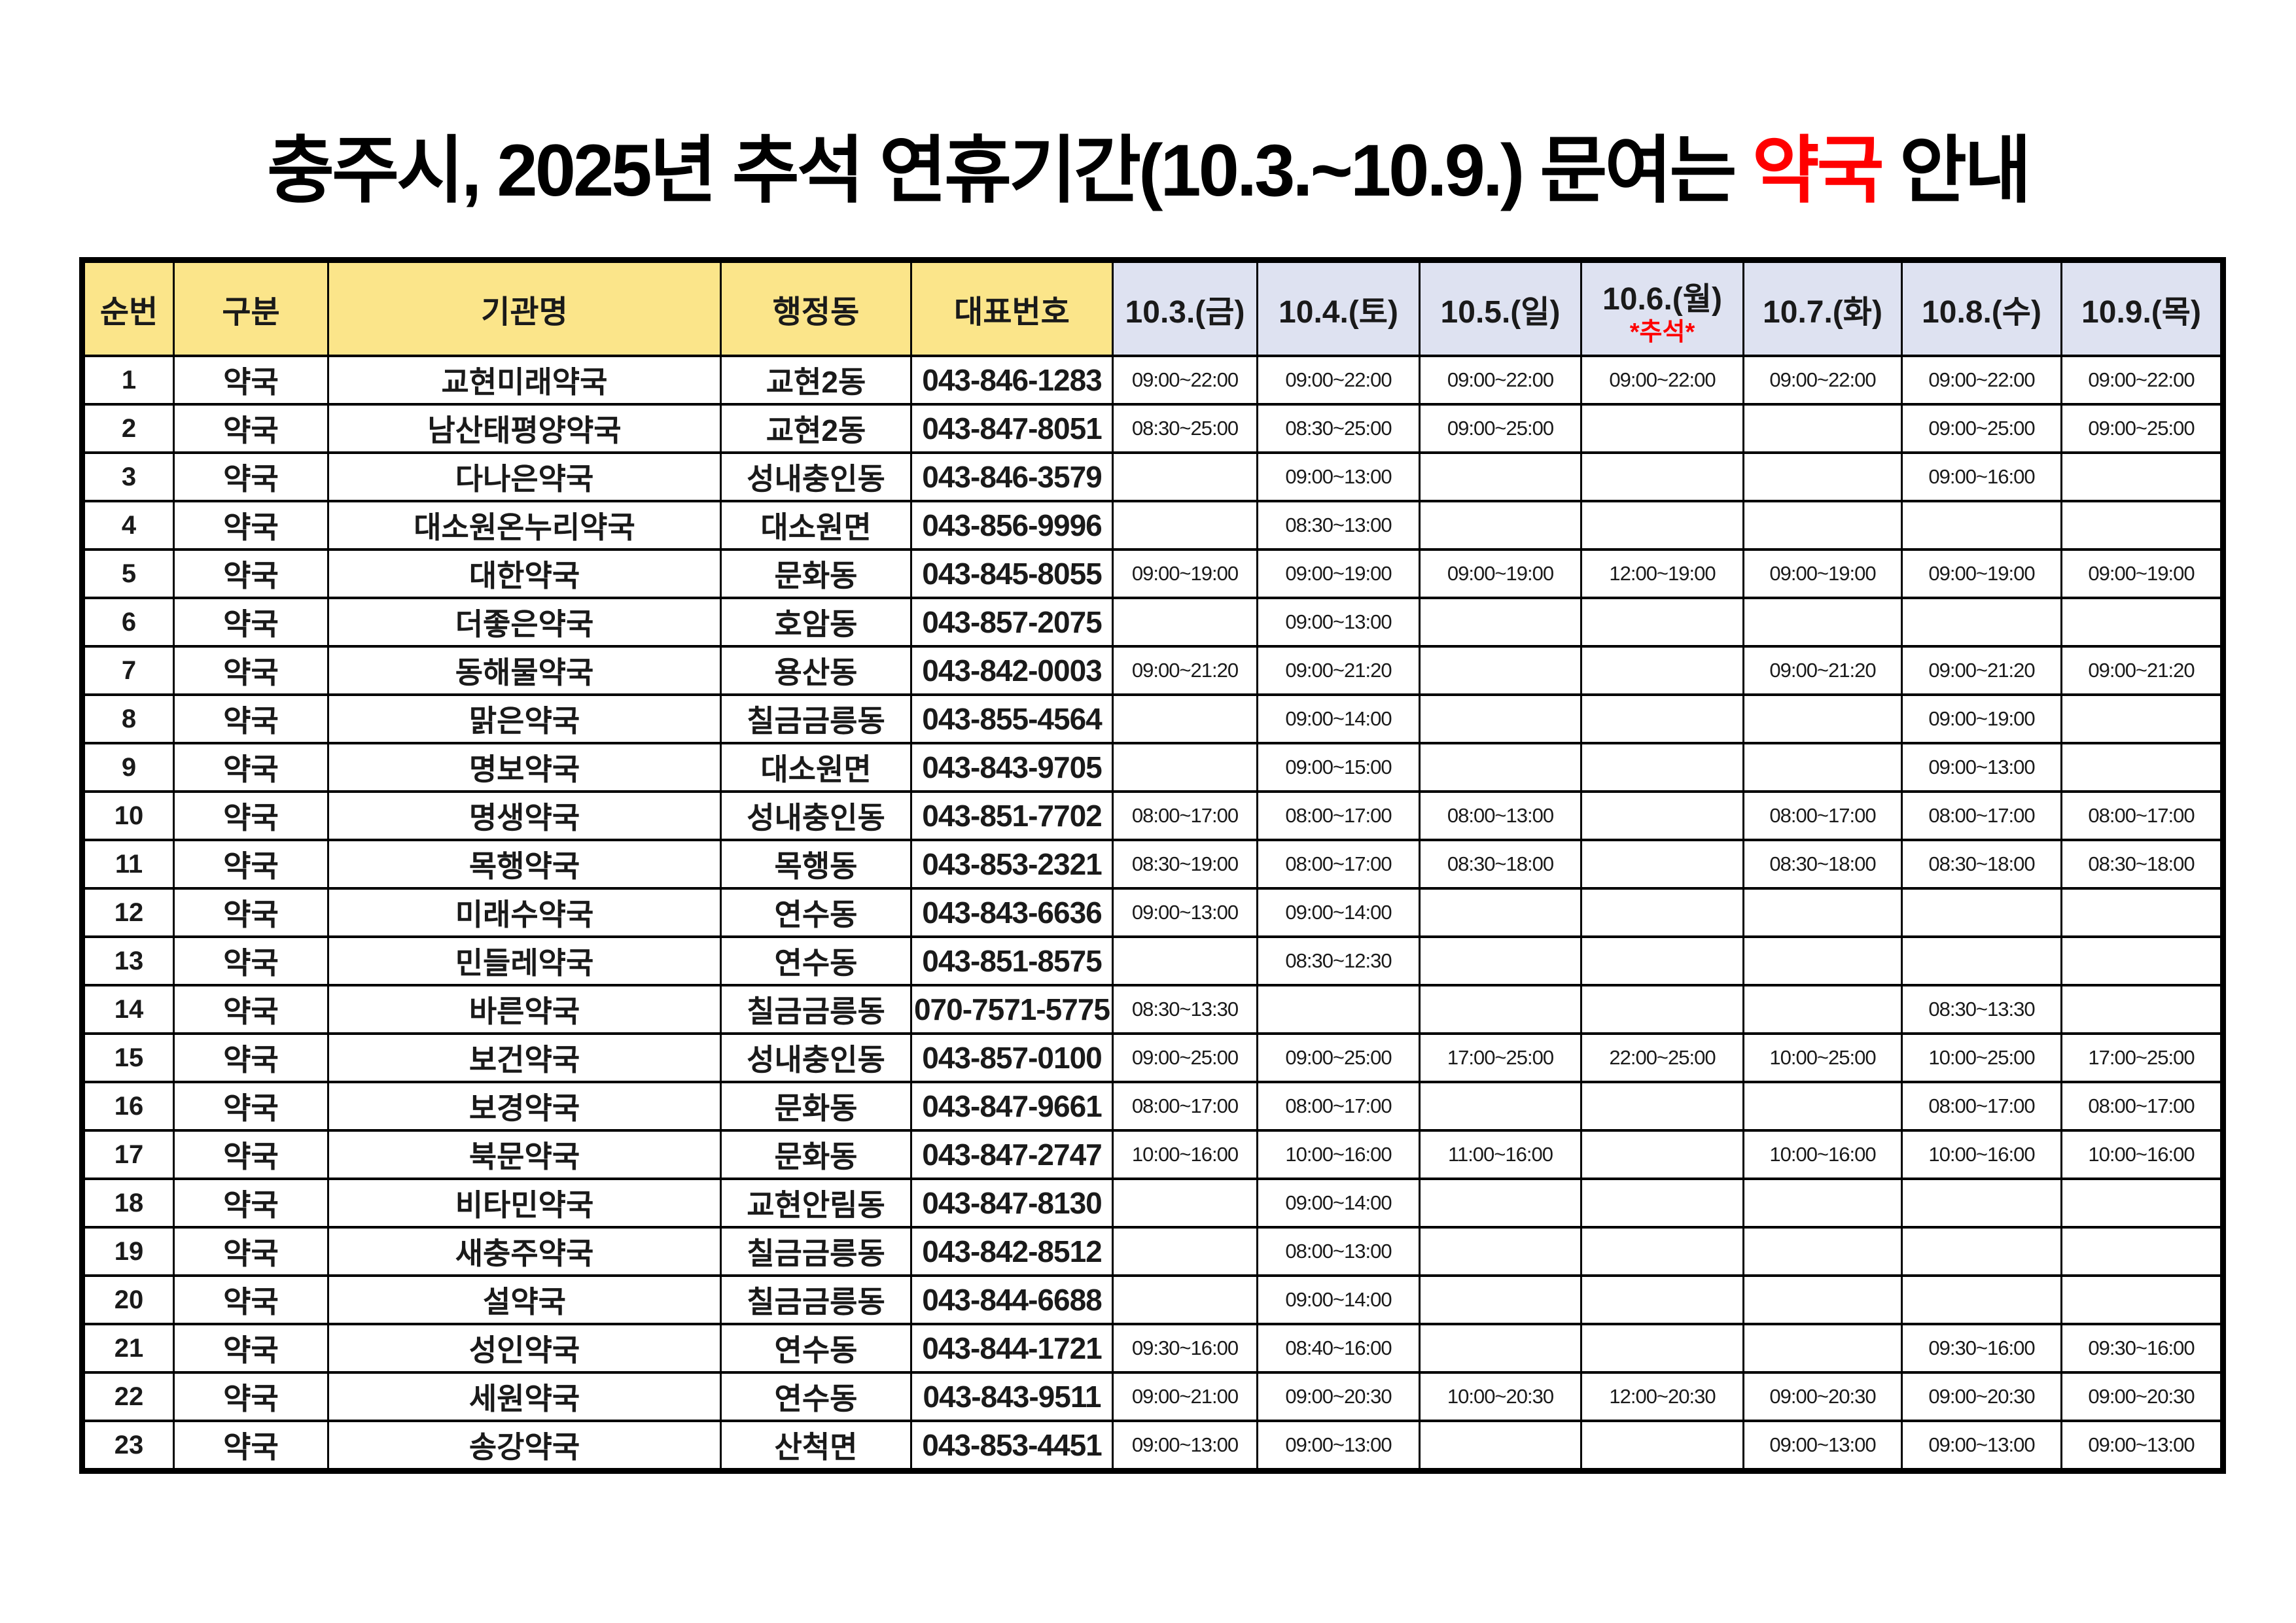 This screenshot has height=1623, width=2296. What do you see at coordinates (1339, 767) in the screenshot?
I see `hours-cell: 09:00~15:00` at bounding box center [1339, 767].